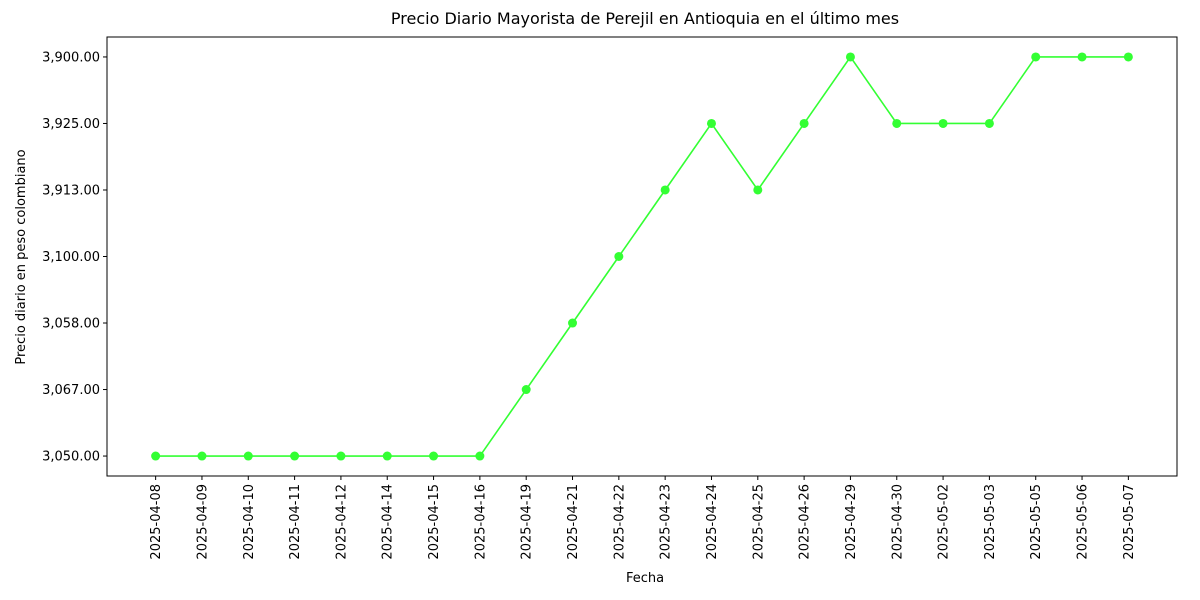 The height and width of the screenshot is (600, 1200). What do you see at coordinates (341, 522) in the screenshot?
I see `x-tick-label: 2025-04-12` at bounding box center [341, 522].